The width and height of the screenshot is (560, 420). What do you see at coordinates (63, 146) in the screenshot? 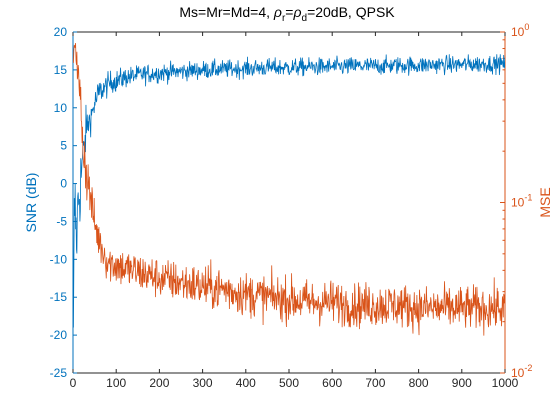
I see `left-y-tick-label: 5` at bounding box center [63, 146].